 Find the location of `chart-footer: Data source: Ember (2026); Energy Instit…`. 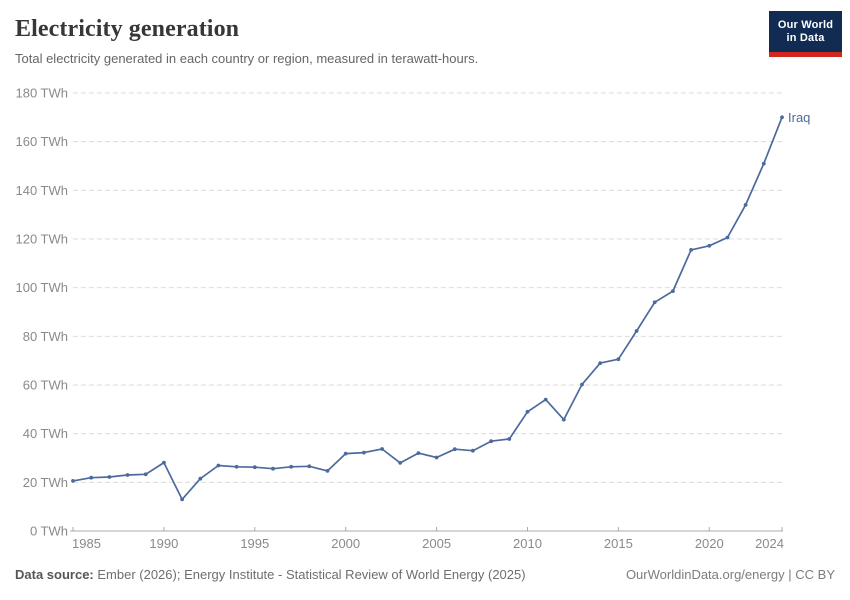

chart-footer: Data source: Ember (2026); Energy Instit… is located at coordinates (425, 574).